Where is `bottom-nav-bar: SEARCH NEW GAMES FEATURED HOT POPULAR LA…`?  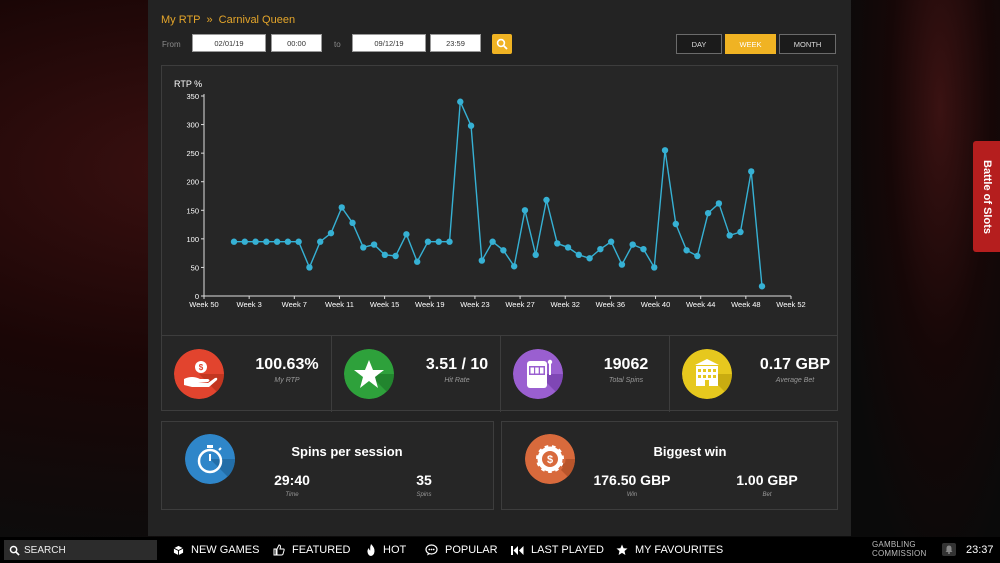
bottom-nav-bar: SEARCH NEW GAMES FEATURED HOT POPULAR LA… is located at coordinates (500, 550).